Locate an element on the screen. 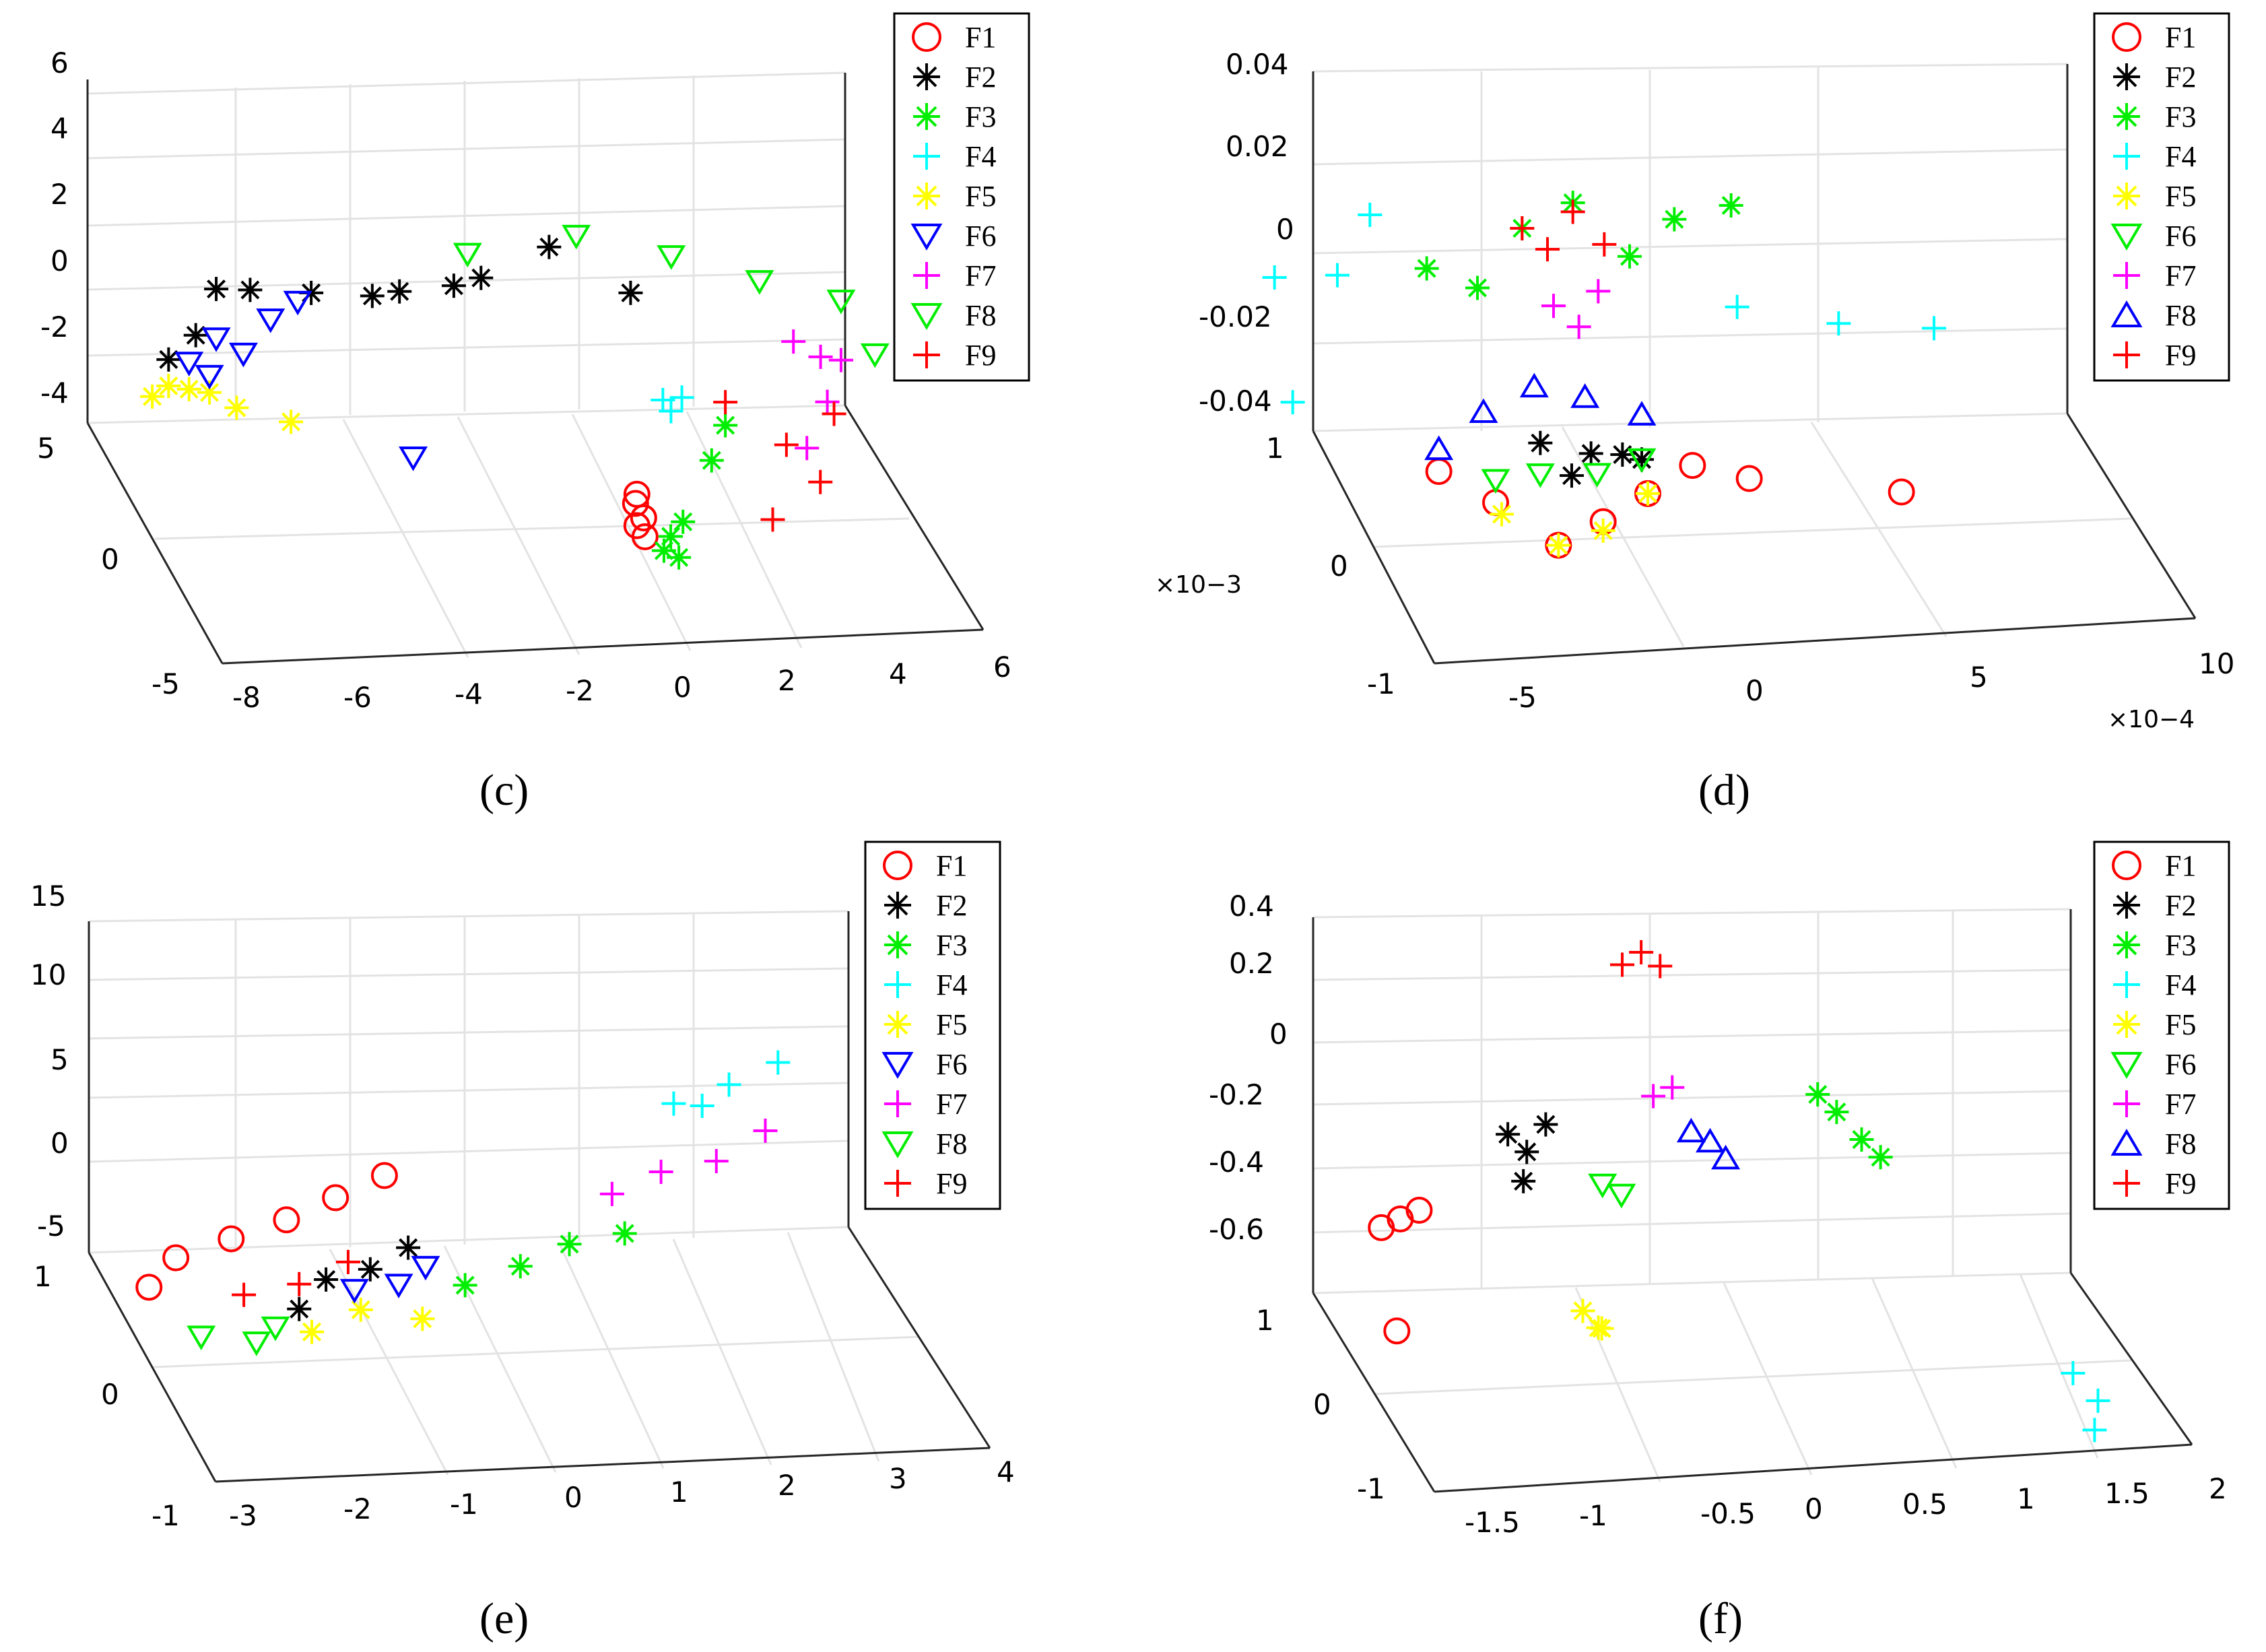  x-tick: 4 is located at coordinates (898, 673).